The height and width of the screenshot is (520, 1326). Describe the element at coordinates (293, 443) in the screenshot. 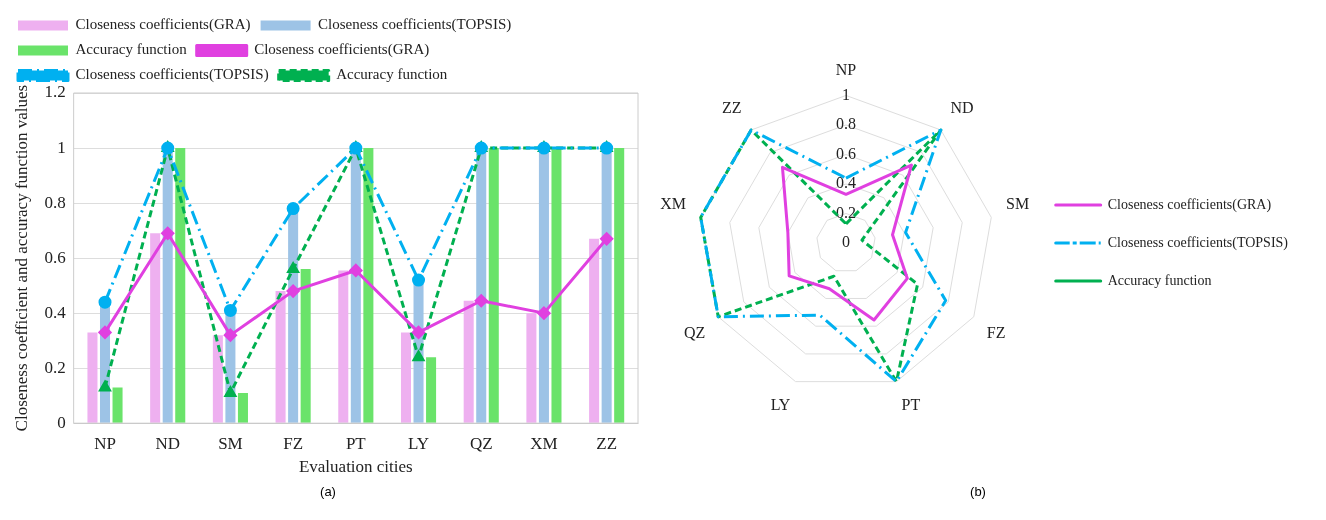

I see `x-tick-label: FZ` at that location.